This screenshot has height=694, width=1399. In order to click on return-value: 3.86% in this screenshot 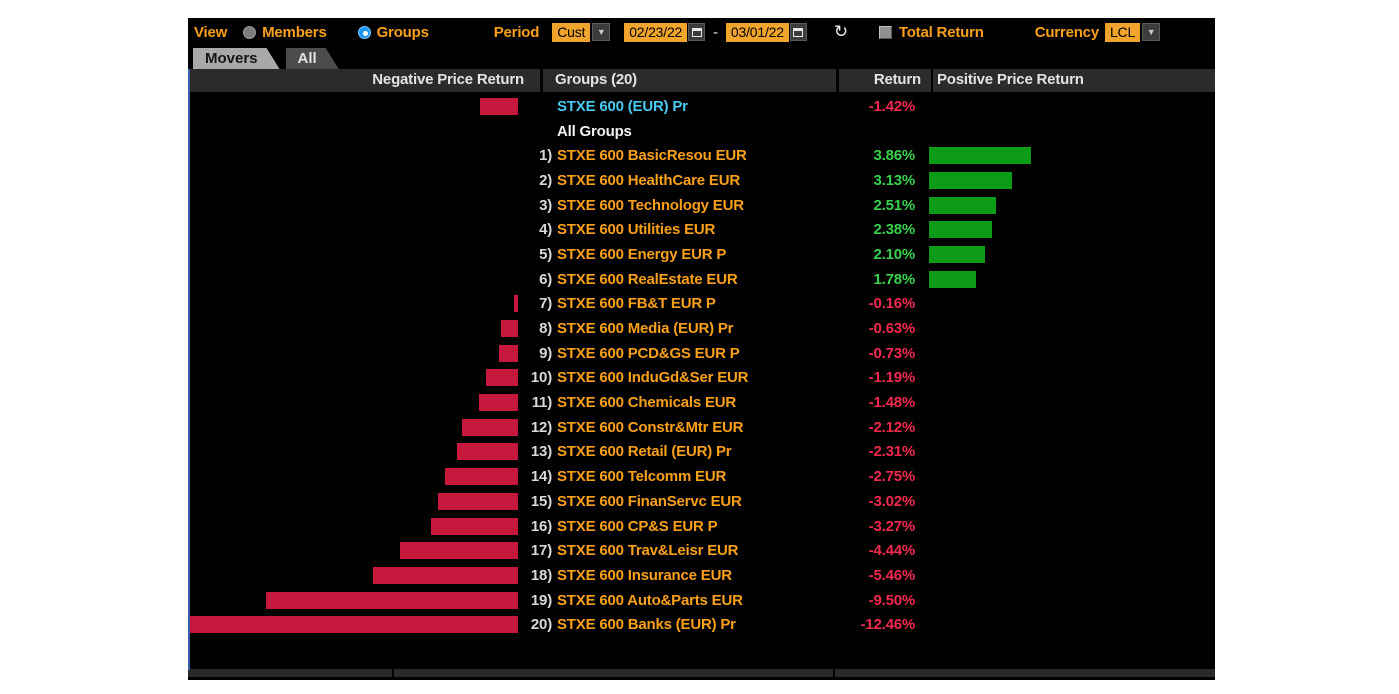, I will do `click(894, 156)`.